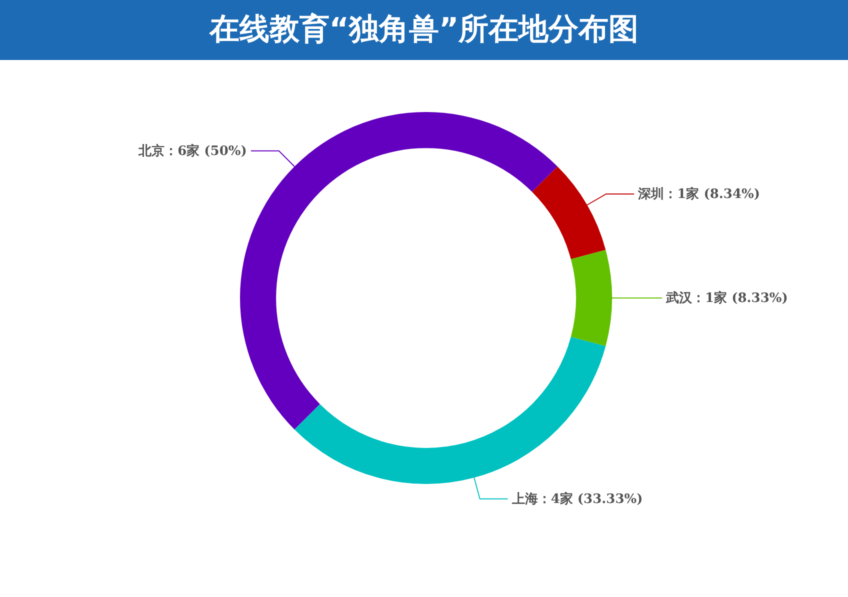  What do you see at coordinates (151, 151) in the screenshot?
I see `slice-label: 北京` at bounding box center [151, 151].